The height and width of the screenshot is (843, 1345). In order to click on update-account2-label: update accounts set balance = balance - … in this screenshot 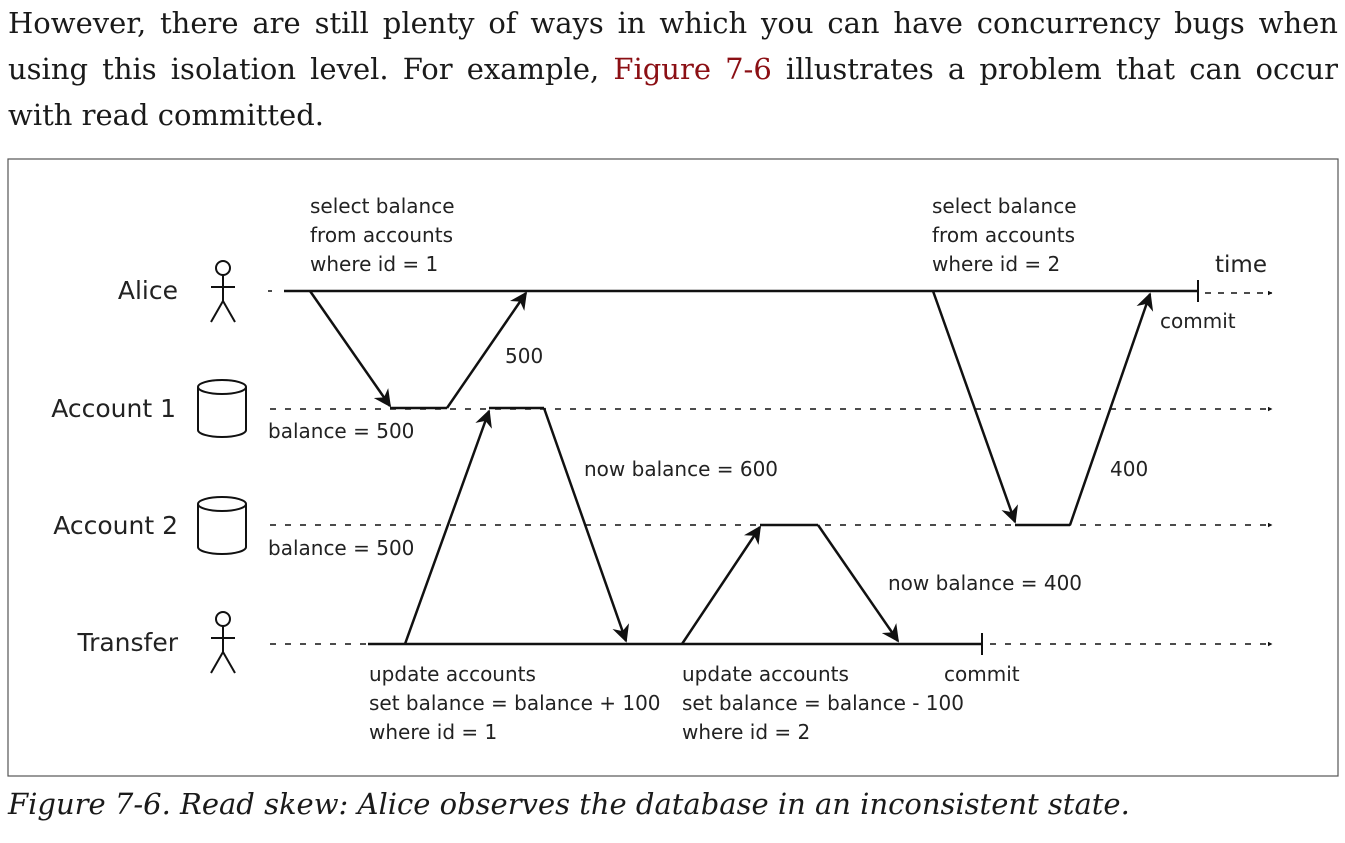, I will do `click(823, 703)`.